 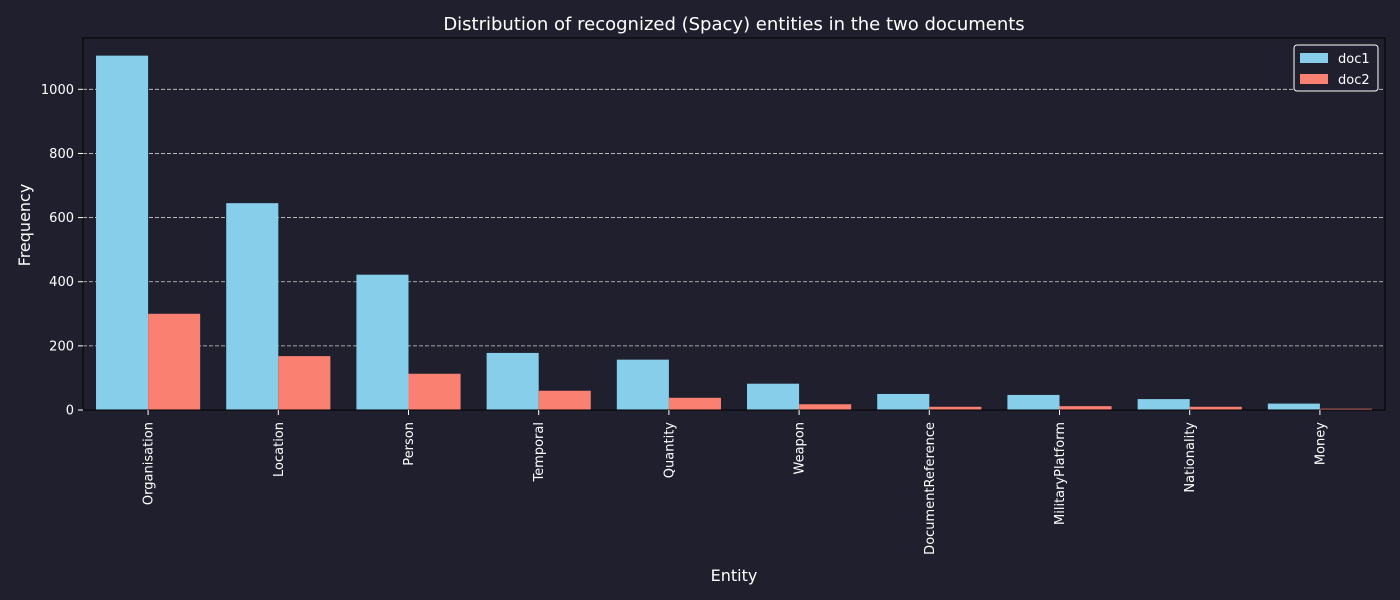 What do you see at coordinates (1293, 406) in the screenshot?
I see `bar-doc1-money` at bounding box center [1293, 406].